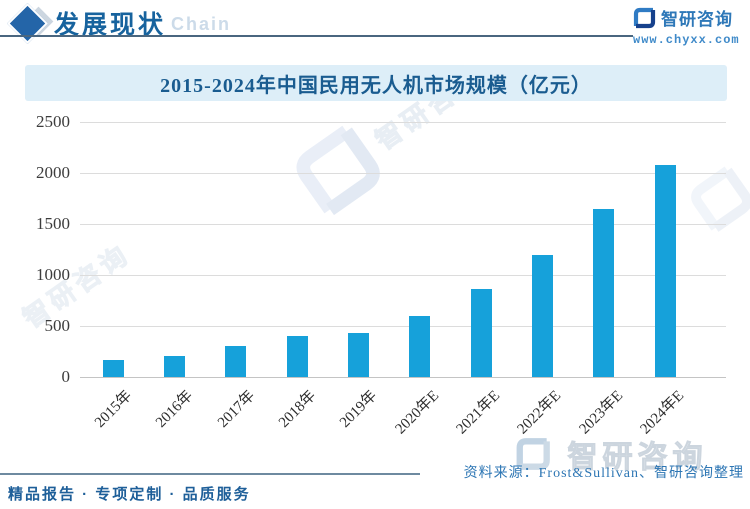  Describe the element at coordinates (53, 274) in the screenshot. I see `y-tick-label: 1000` at that location.